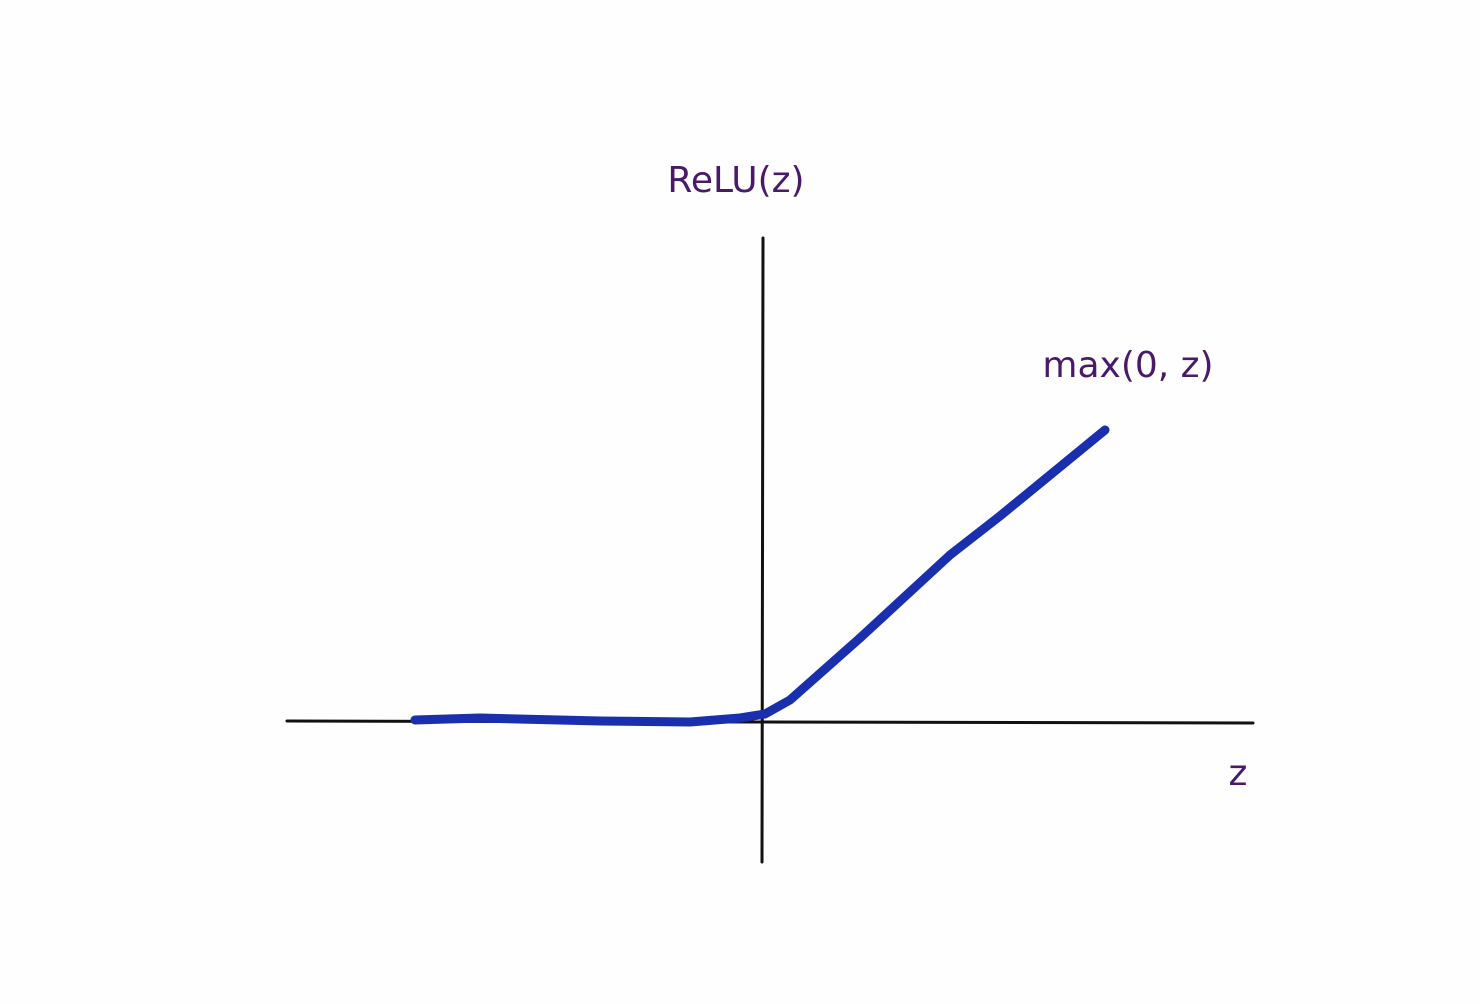 The width and height of the screenshot is (1480, 1004). What do you see at coordinates (1127, 365) in the screenshot?
I see `curve-label: max(0, z)` at bounding box center [1127, 365].